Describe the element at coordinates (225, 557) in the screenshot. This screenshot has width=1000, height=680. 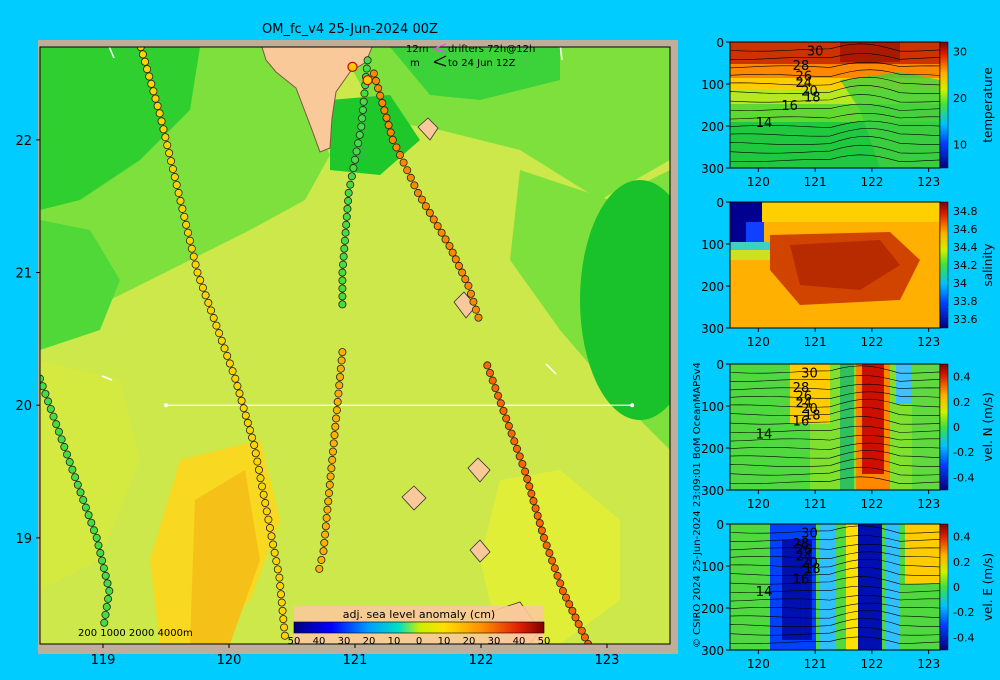
I see `ssh-region-southwest-core` at that location.